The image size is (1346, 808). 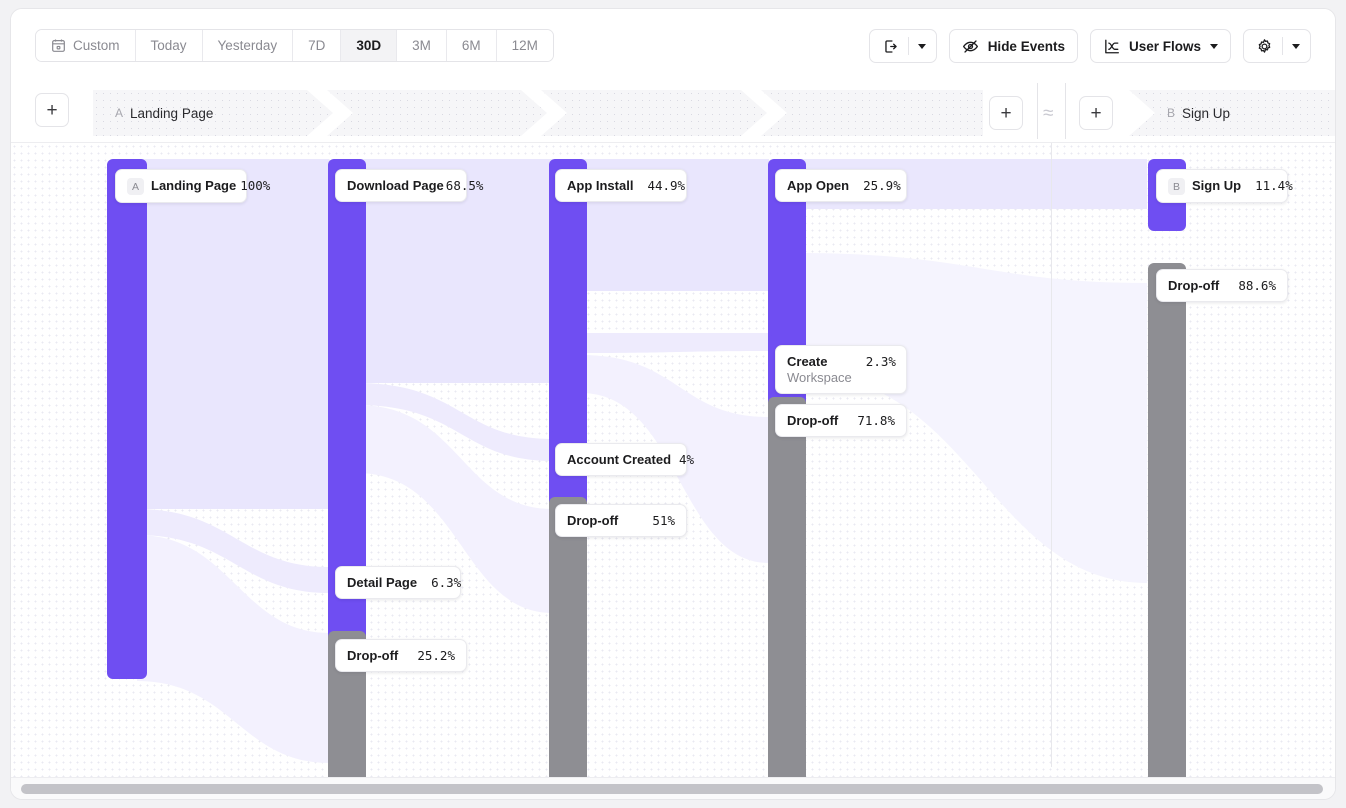 I want to click on step-segment-landing-page: A Landing Page, so click(x=213, y=113).